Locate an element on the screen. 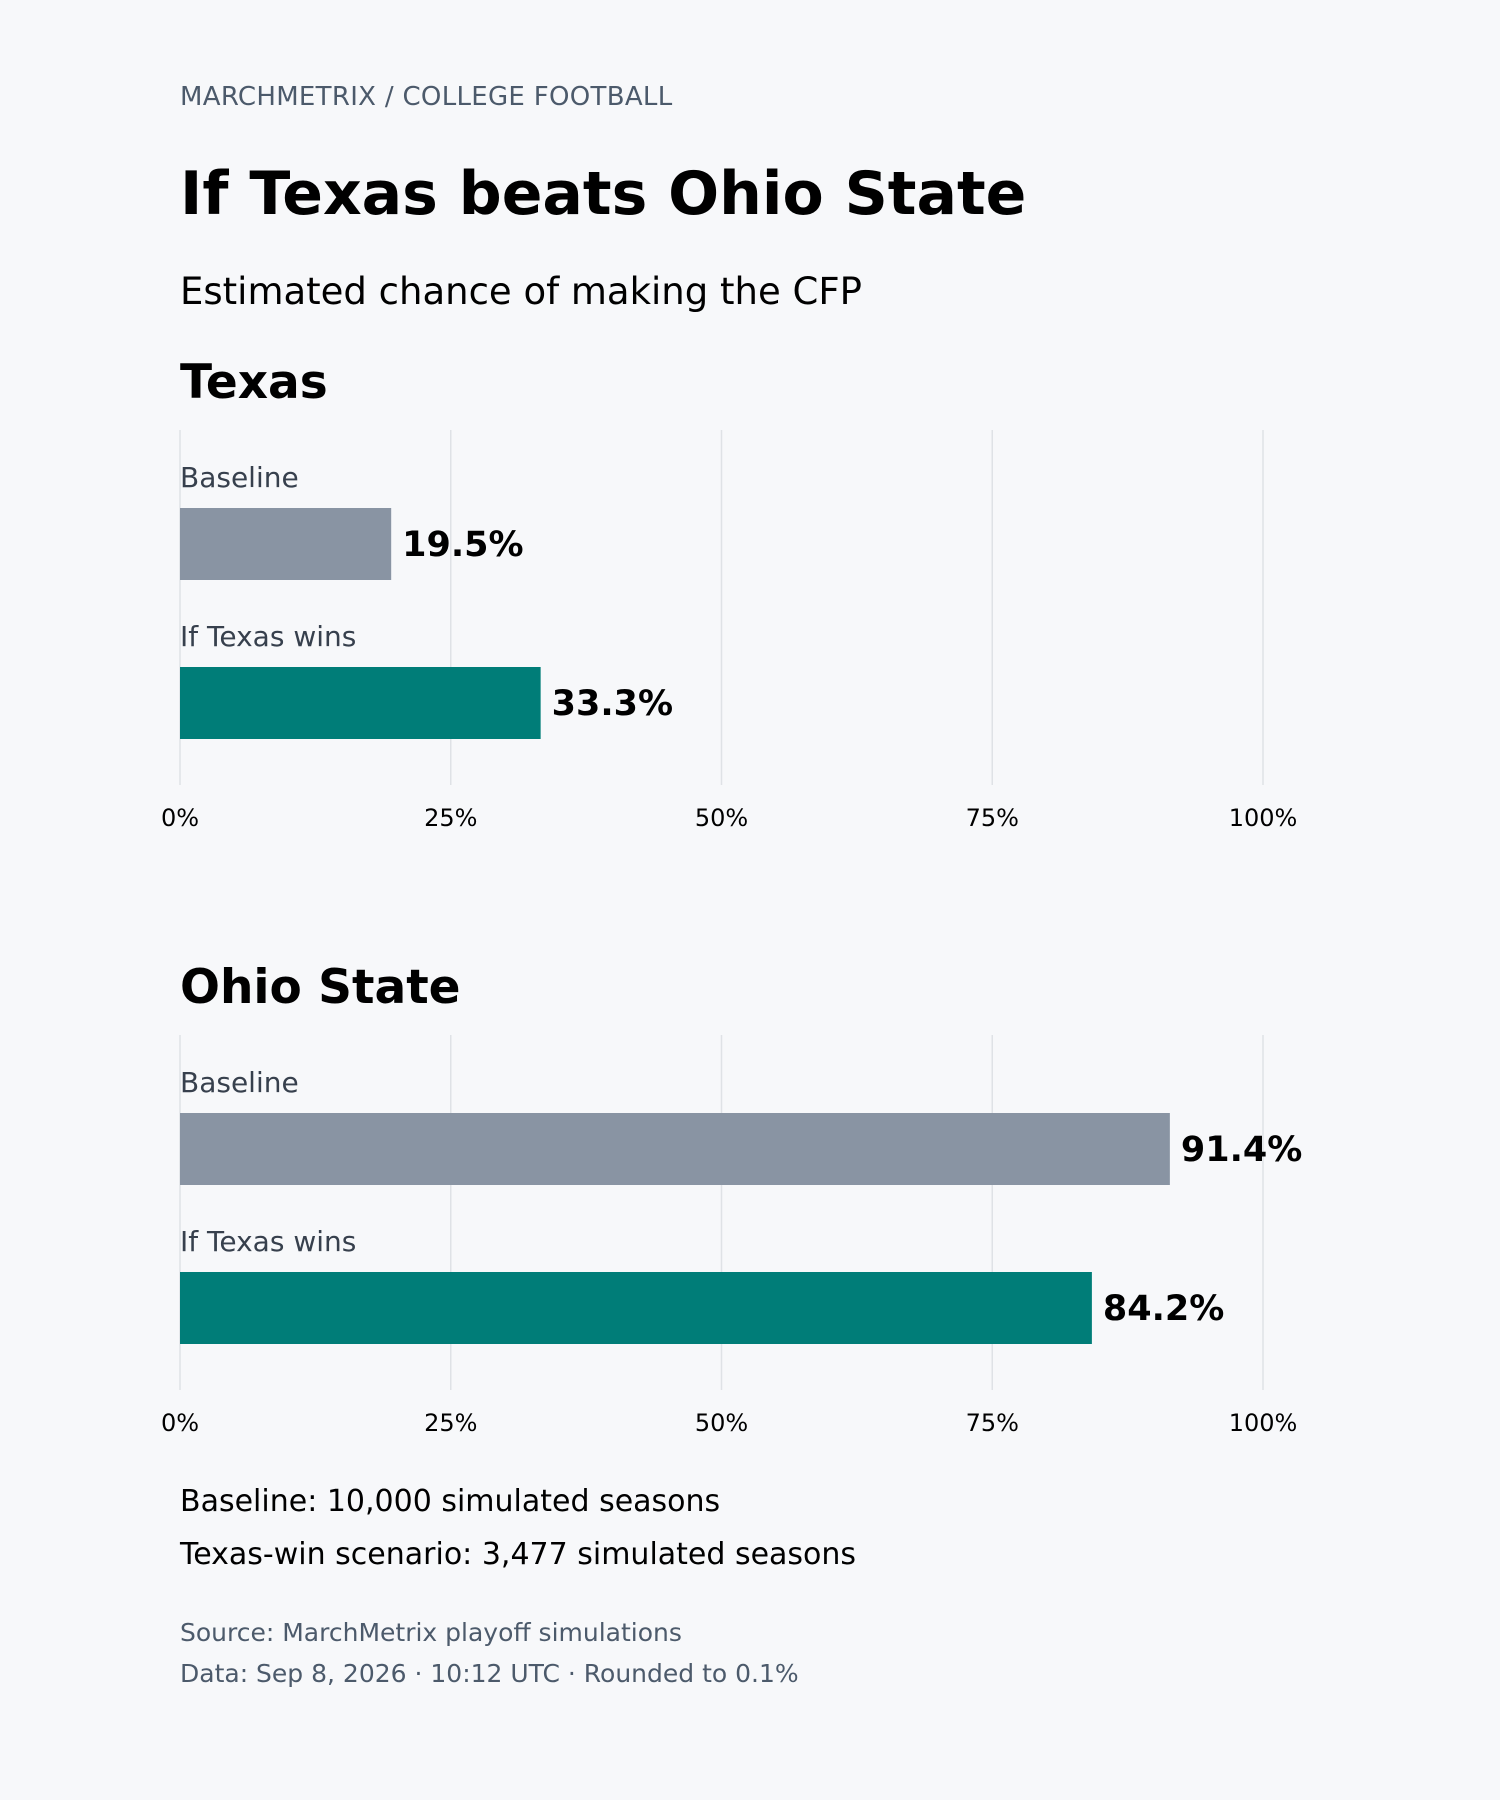 This screenshot has width=1500, height=1800. chart-title-texas: Texas is located at coordinates (254, 382).